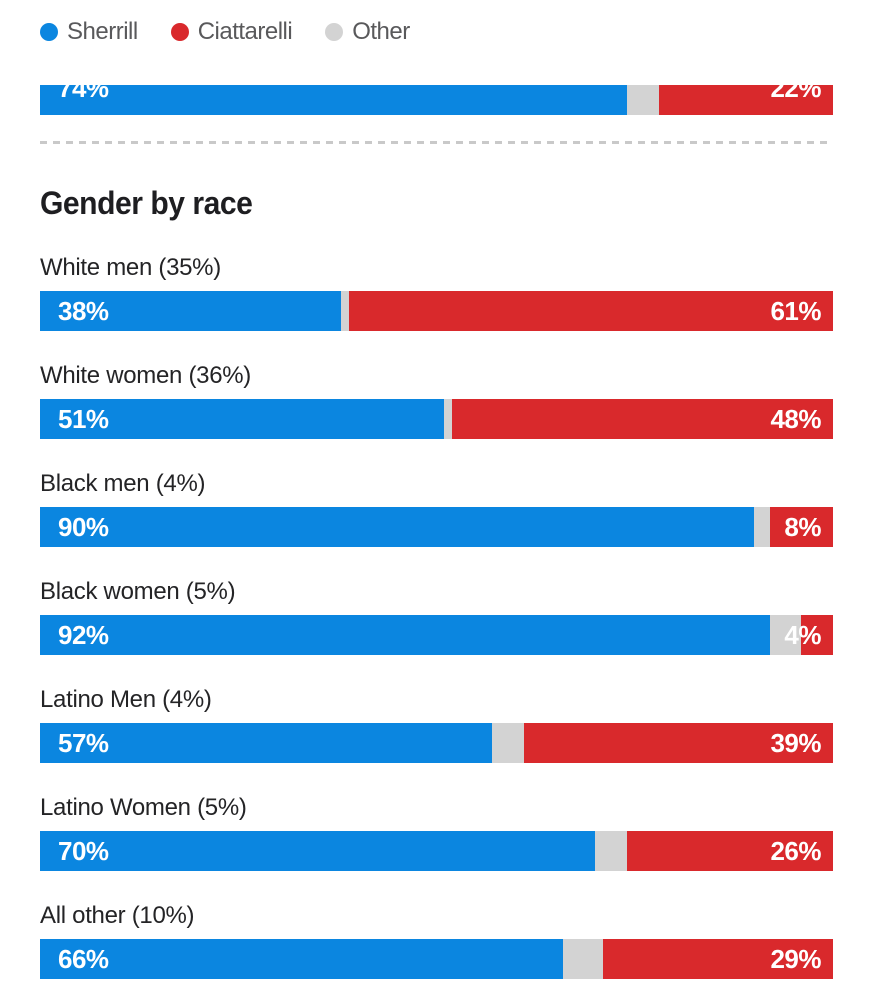 The height and width of the screenshot is (1000, 873). I want to click on stacked-bar: 90% 8%, so click(436, 527).